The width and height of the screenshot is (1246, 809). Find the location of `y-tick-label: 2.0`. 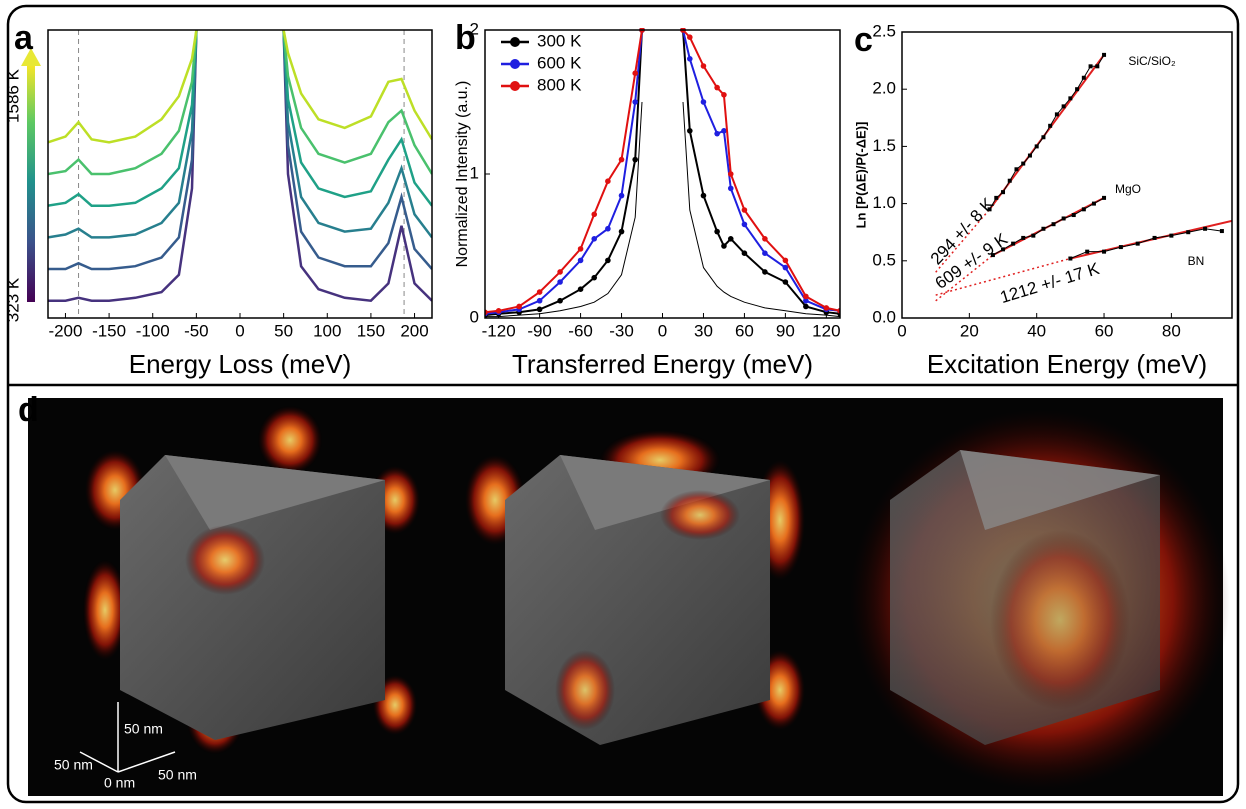

y-tick-label: 2.0 is located at coordinates (884, 88).